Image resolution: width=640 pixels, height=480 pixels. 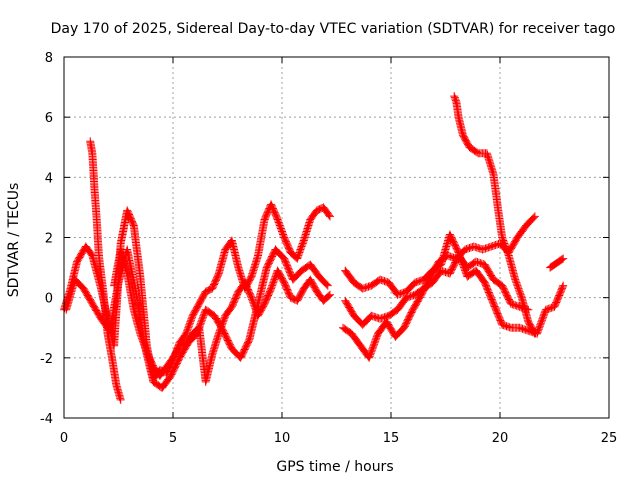 What do you see at coordinates (49, 239) in the screenshot?
I see `y-tick-label: 2` at bounding box center [49, 239].